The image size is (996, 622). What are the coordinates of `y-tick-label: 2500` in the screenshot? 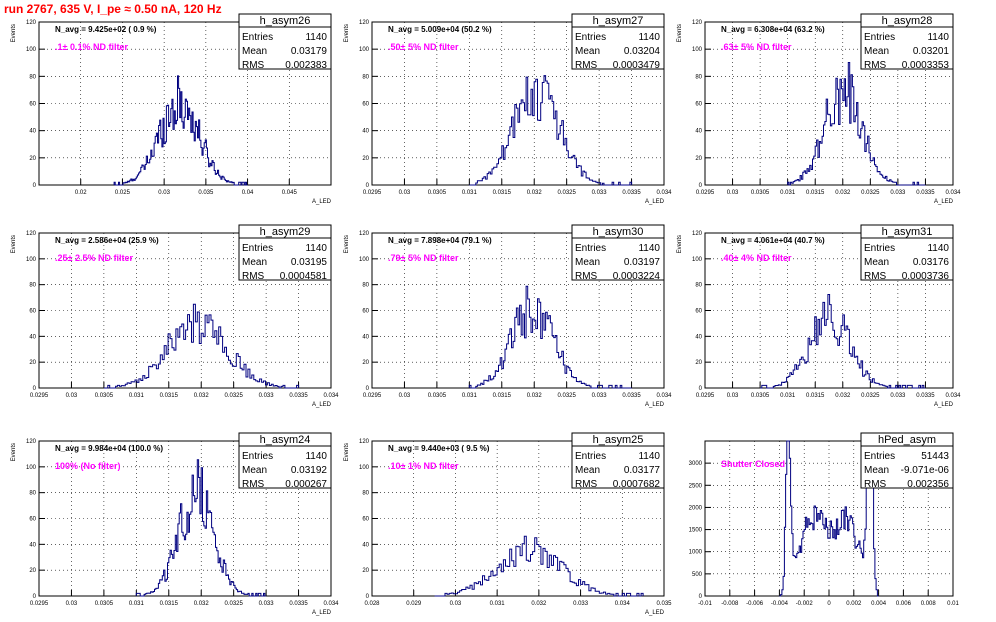 It's located at (696, 486).